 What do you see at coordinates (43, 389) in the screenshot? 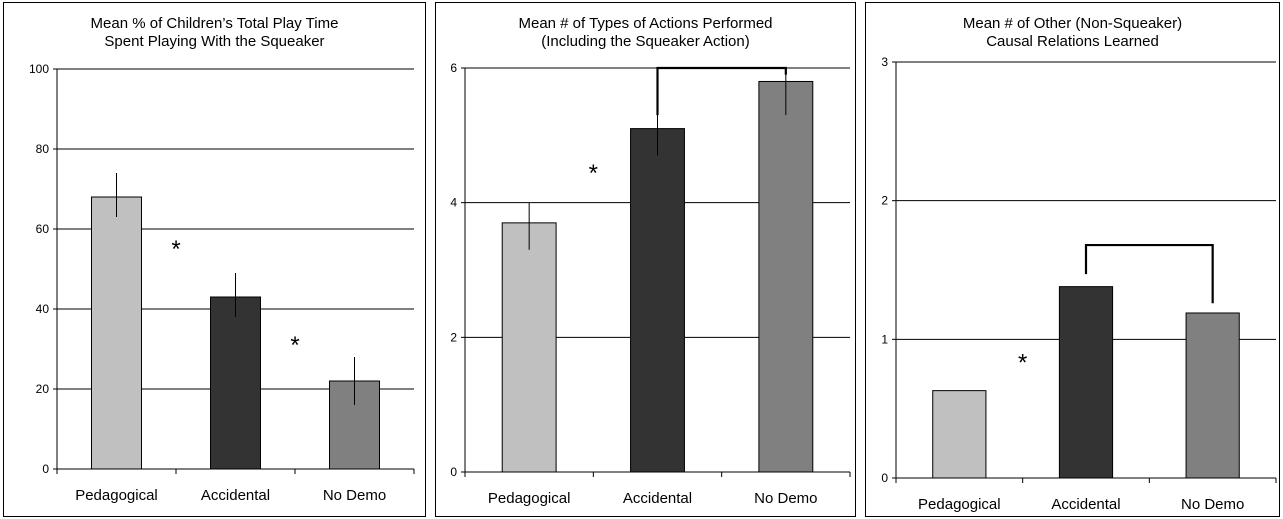
I see `y-tick-label: 20` at bounding box center [43, 389].